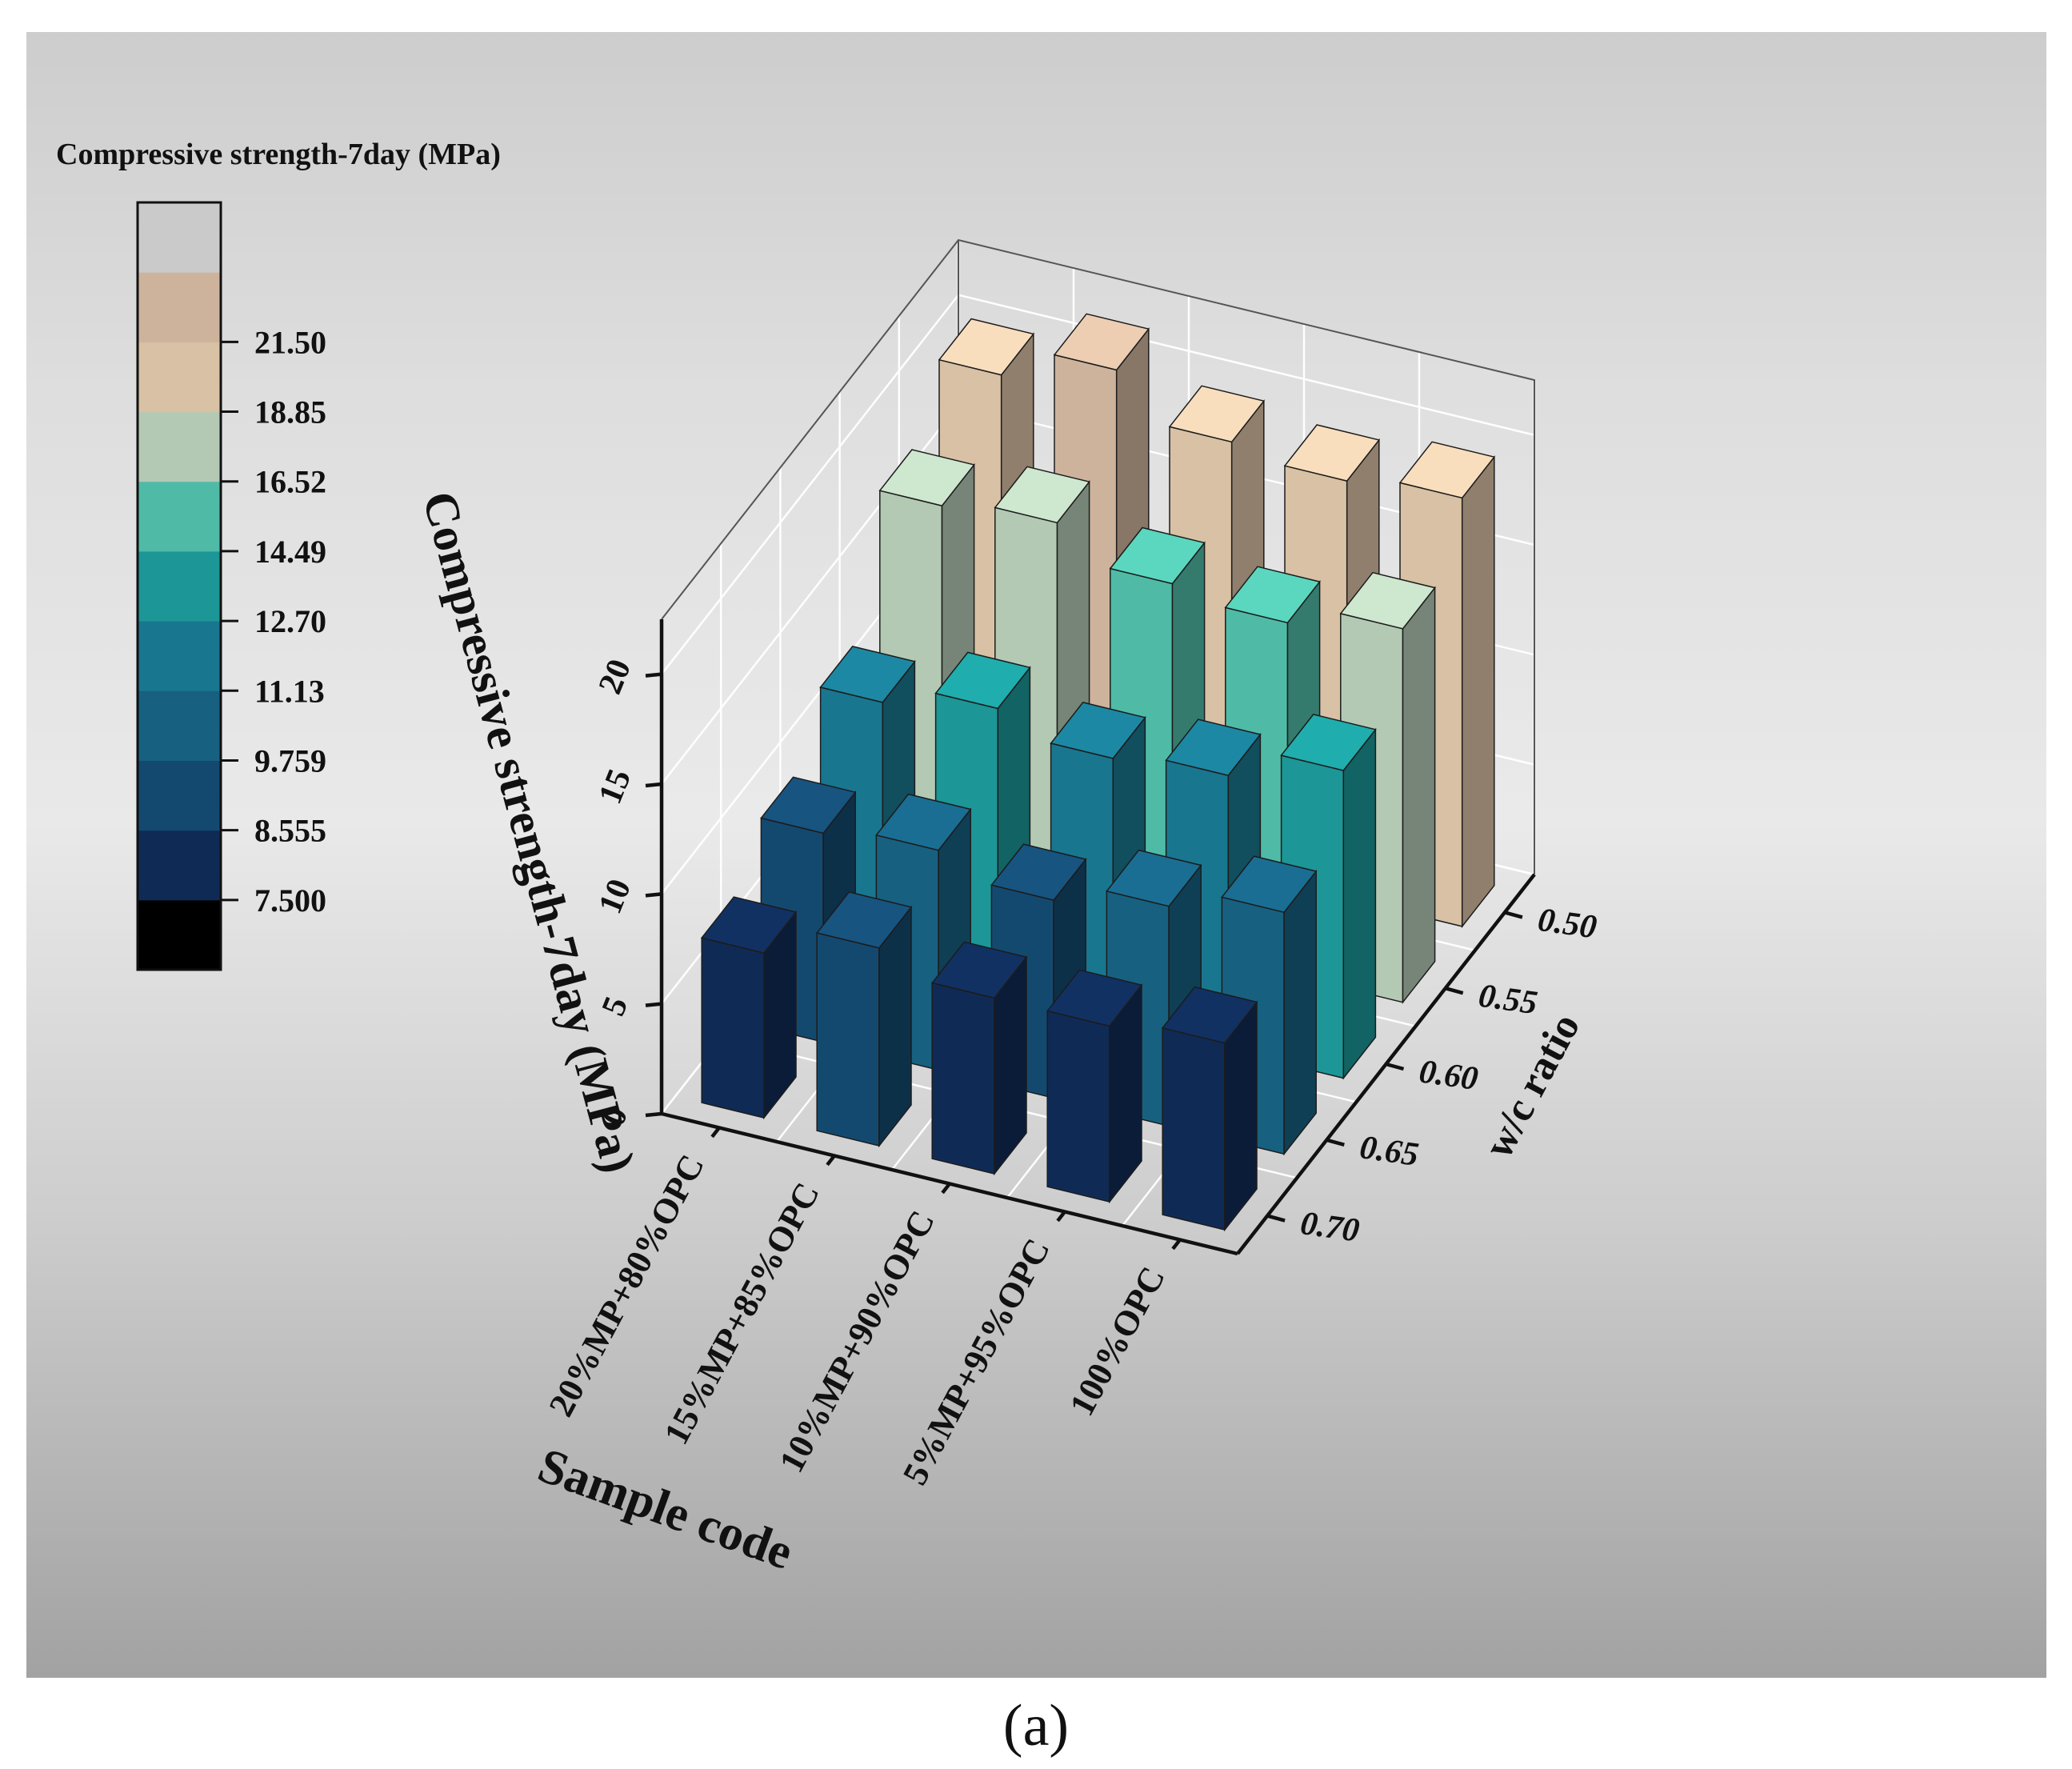  Describe the element at coordinates (1330, 1227) in the screenshot. I see `y-tick-label: 0.70` at that location.